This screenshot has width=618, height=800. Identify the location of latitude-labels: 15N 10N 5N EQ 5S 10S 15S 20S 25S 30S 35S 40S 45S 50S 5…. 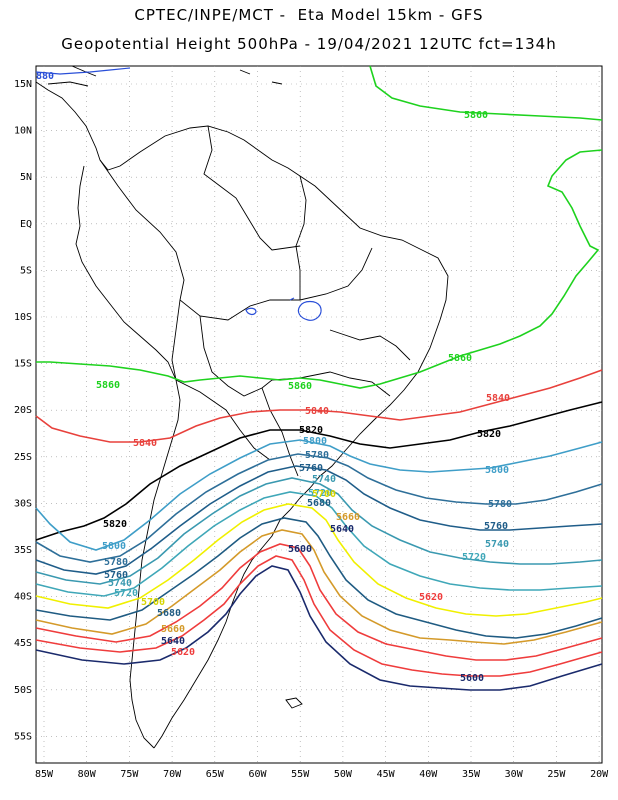
(23, 410).